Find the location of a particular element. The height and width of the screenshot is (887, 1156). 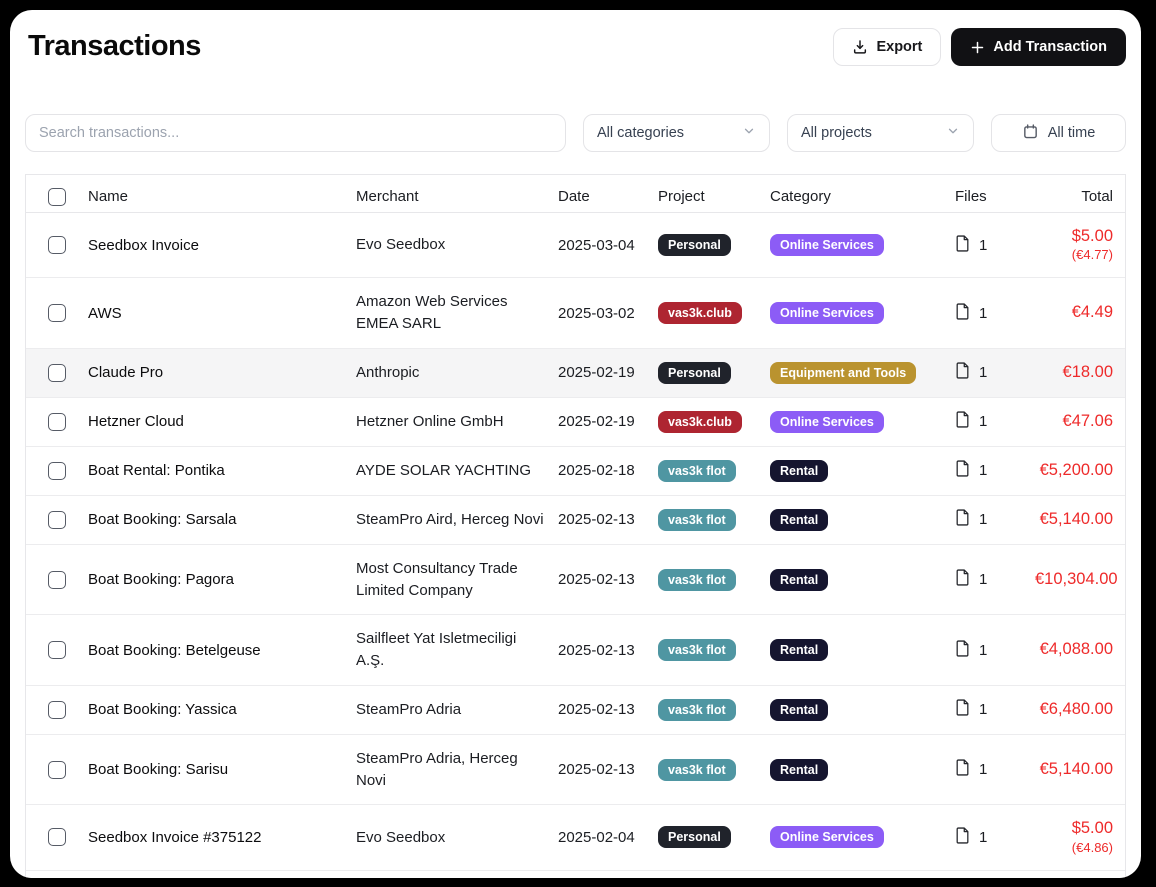

transaction-merchant: Amazon Web Services EMEA SARL is located at coordinates (432, 313).